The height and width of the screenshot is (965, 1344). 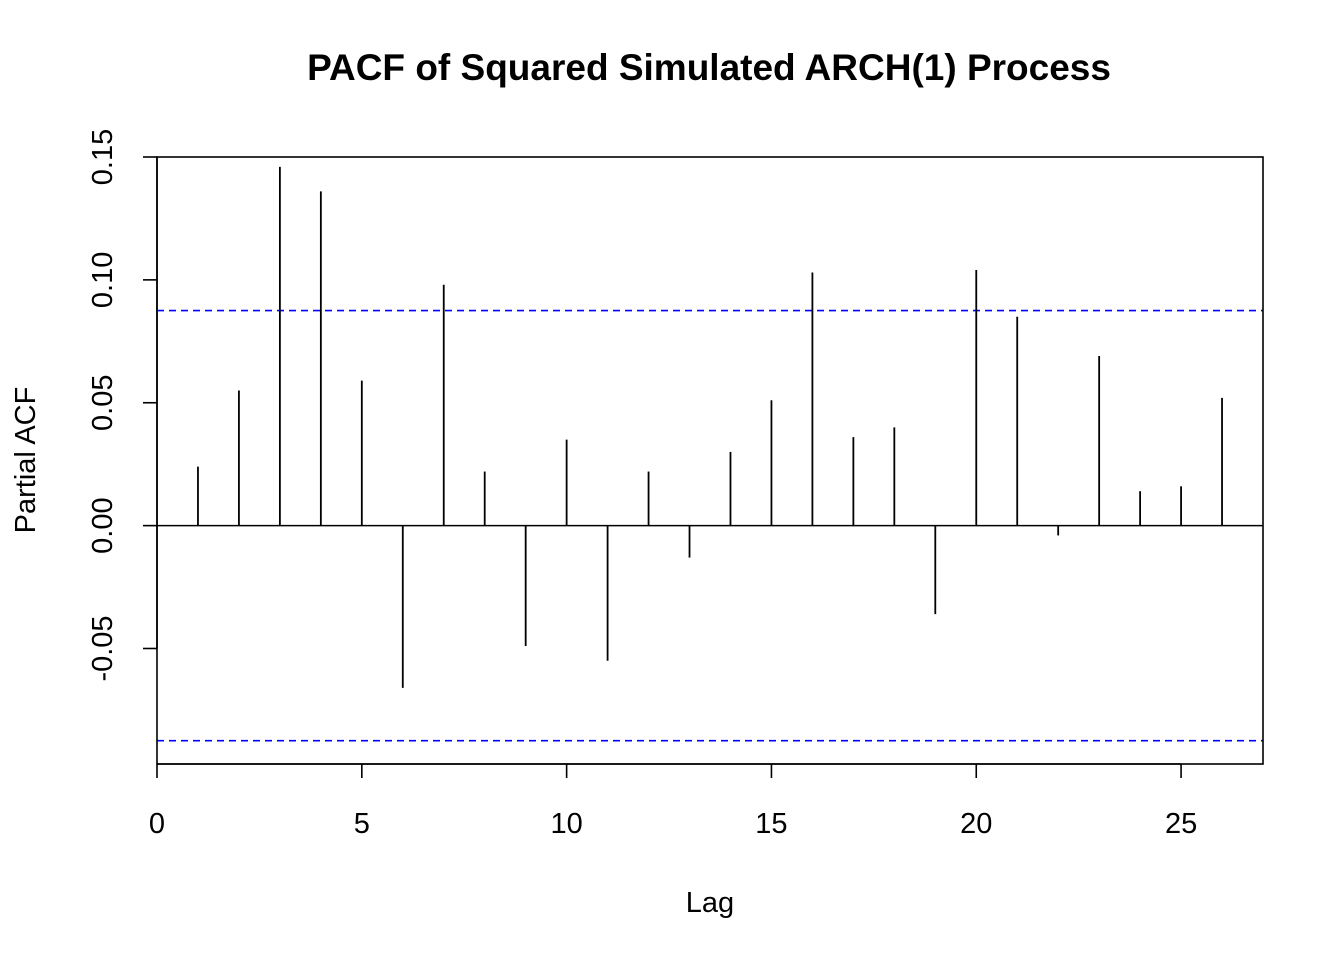 What do you see at coordinates (710, 903) in the screenshot?
I see `x-axis-label: Lag` at bounding box center [710, 903].